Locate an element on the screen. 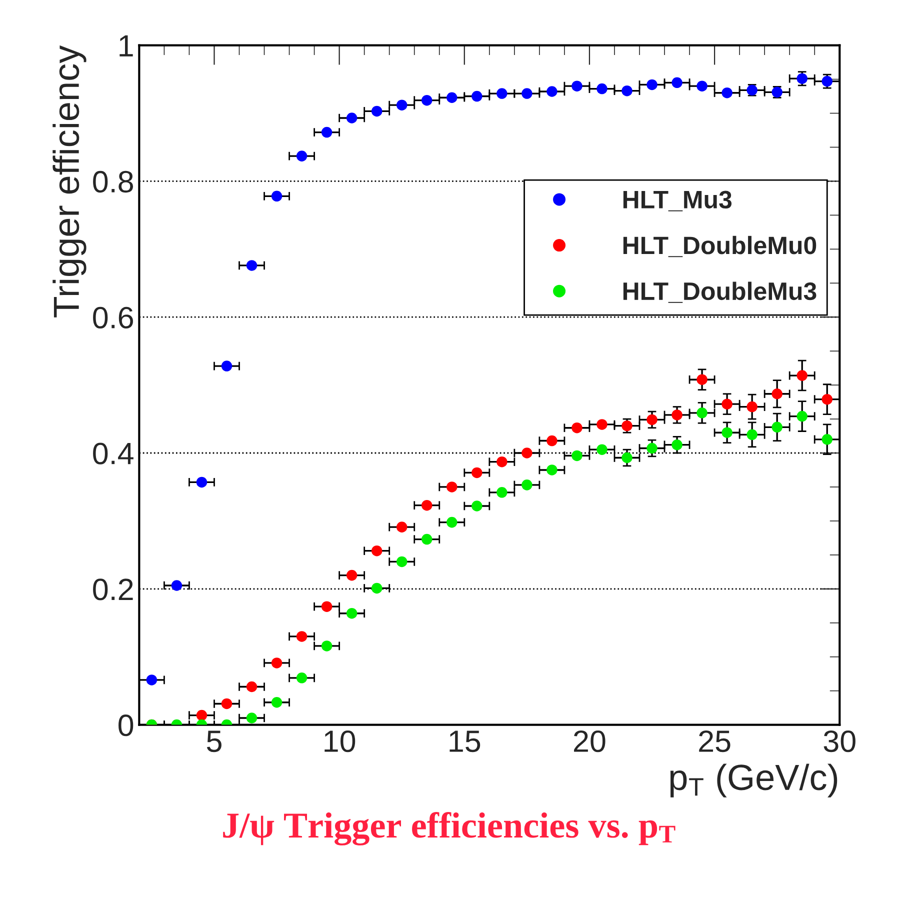  legend-label: HLT_DoubleMu0 is located at coordinates (719, 247).